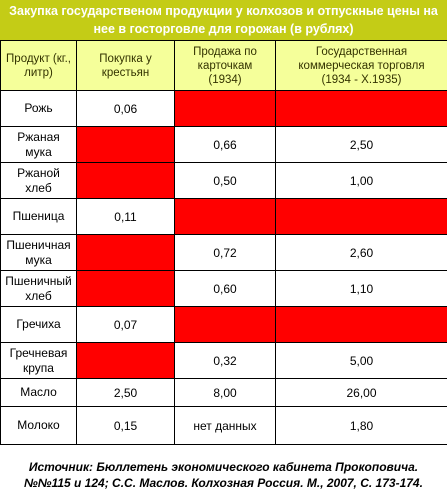 Image resolution: width=447 pixels, height=500 pixels. What do you see at coordinates (361, 392) in the screenshot?
I see `cell-commercial: 26,00` at bounding box center [361, 392].